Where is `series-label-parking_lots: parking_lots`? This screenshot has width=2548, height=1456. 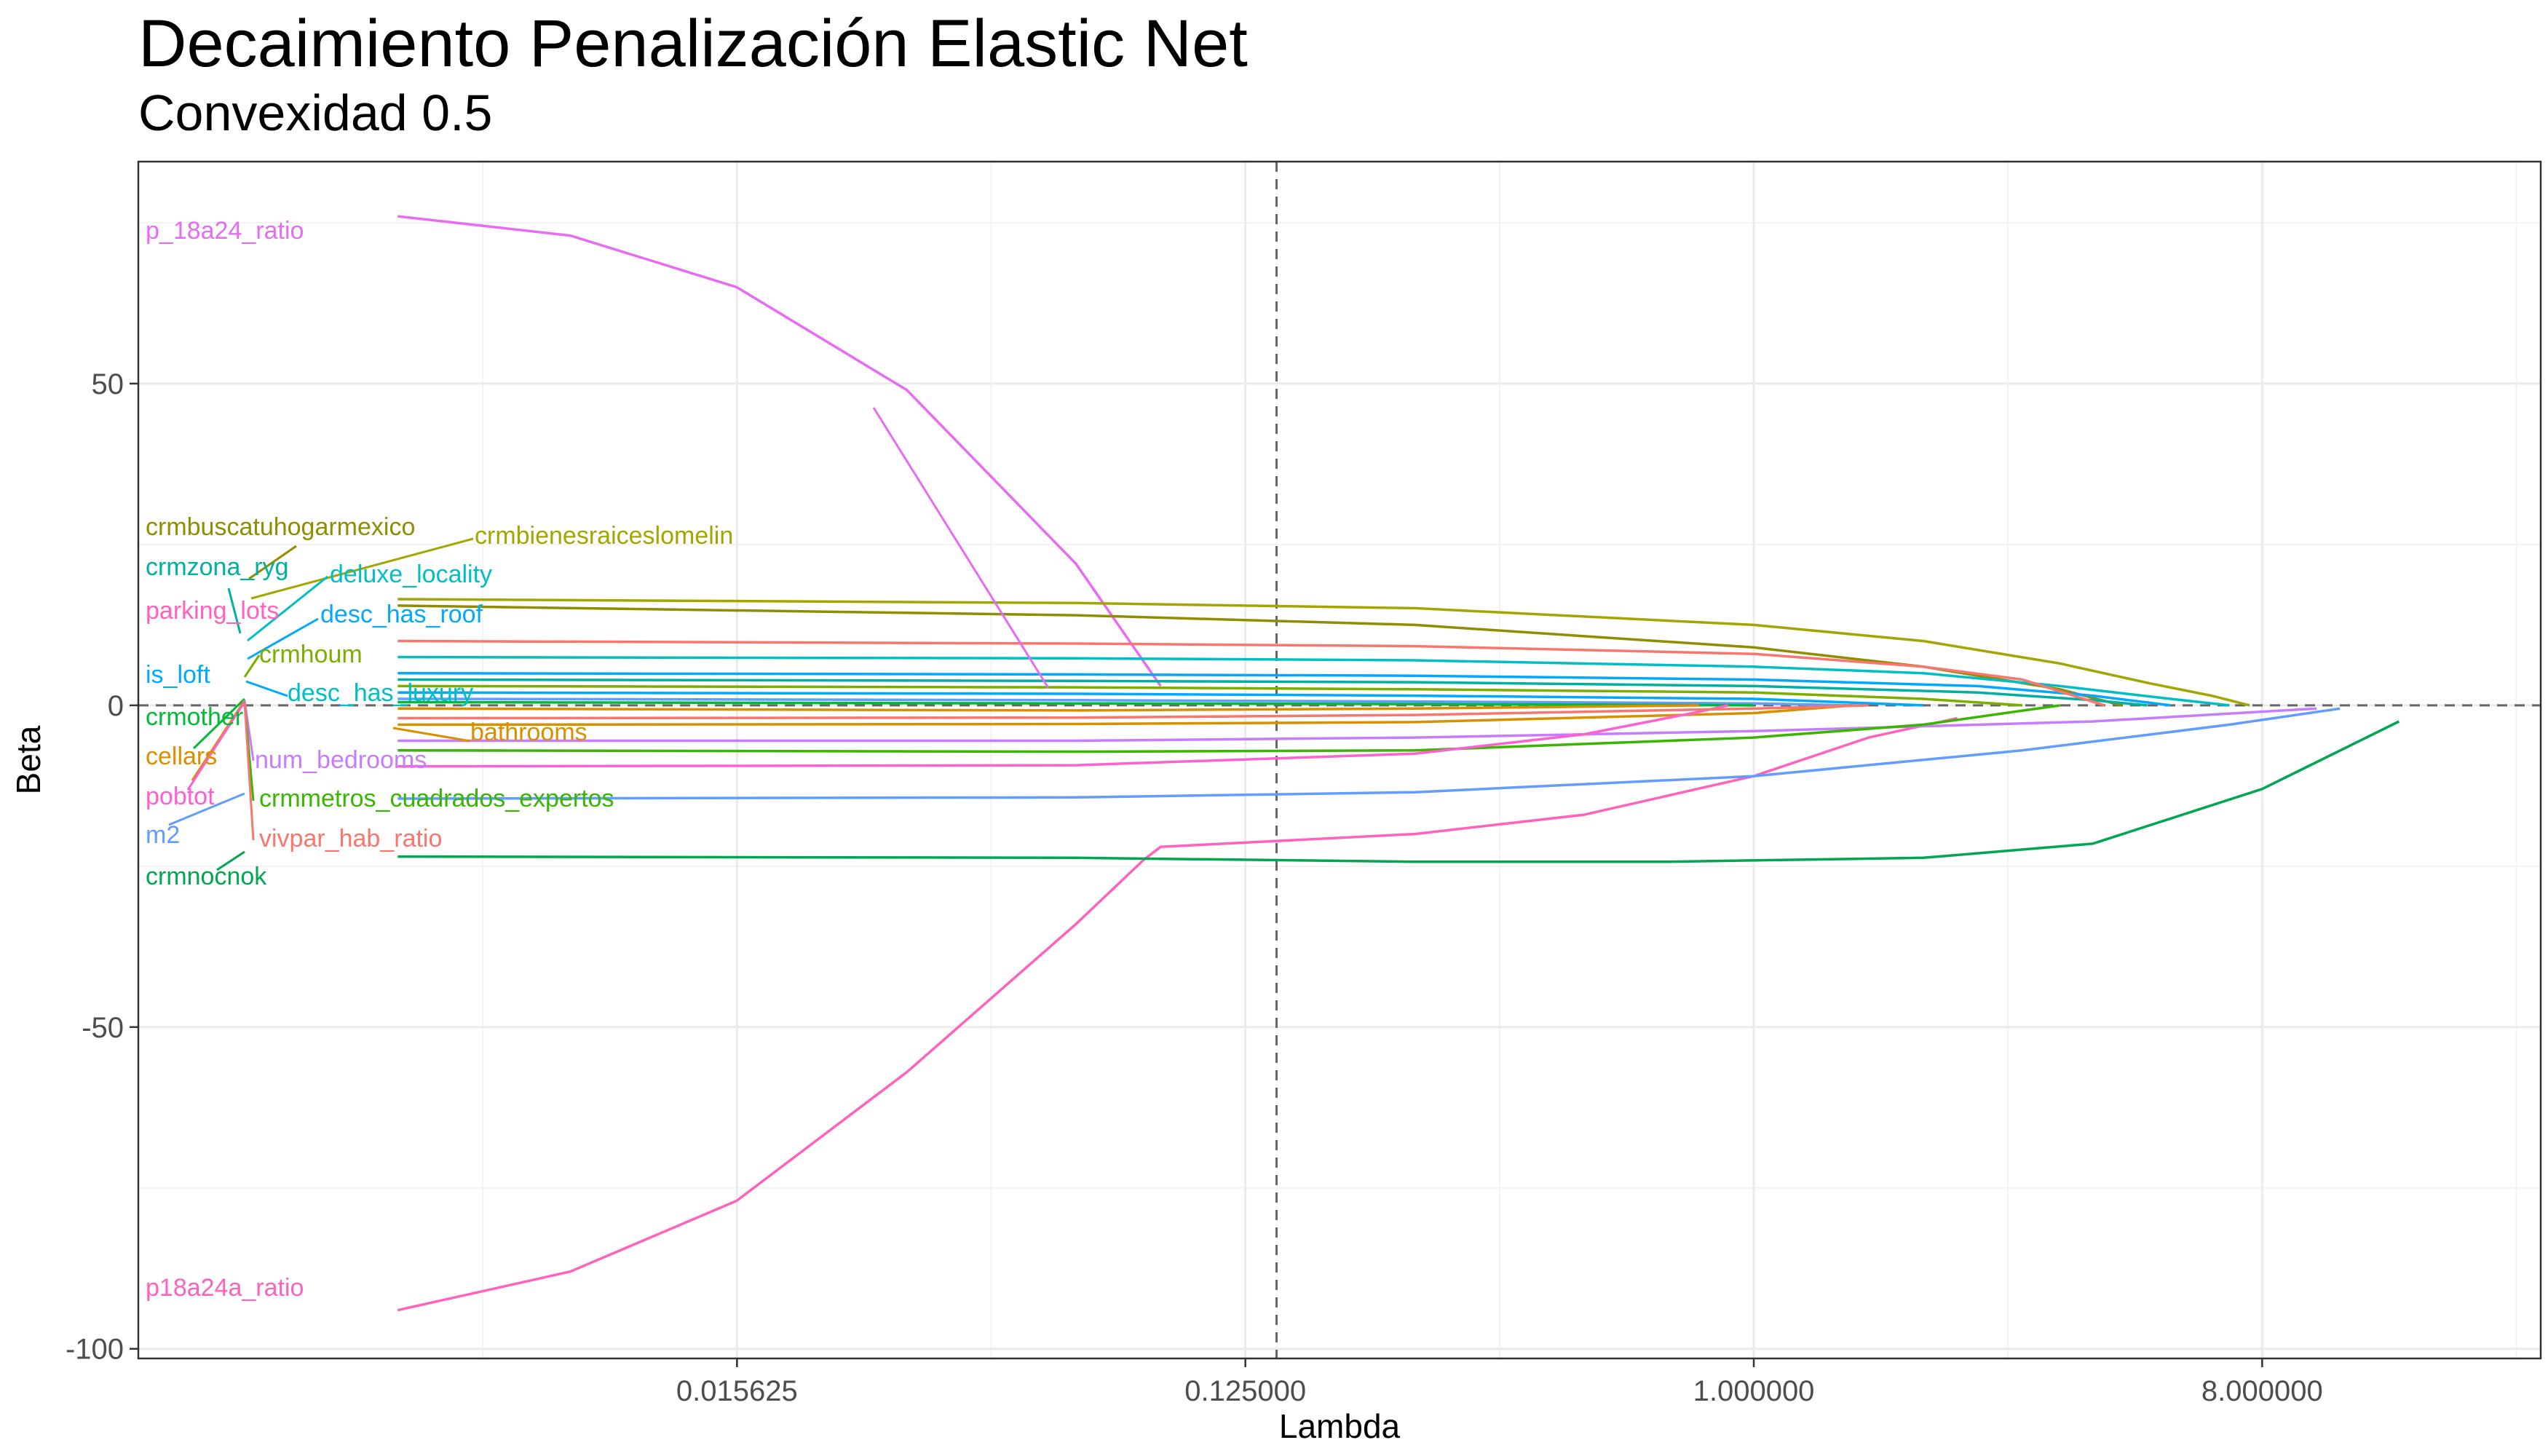
series-label-parking_lots: parking_lots is located at coordinates (212, 611).